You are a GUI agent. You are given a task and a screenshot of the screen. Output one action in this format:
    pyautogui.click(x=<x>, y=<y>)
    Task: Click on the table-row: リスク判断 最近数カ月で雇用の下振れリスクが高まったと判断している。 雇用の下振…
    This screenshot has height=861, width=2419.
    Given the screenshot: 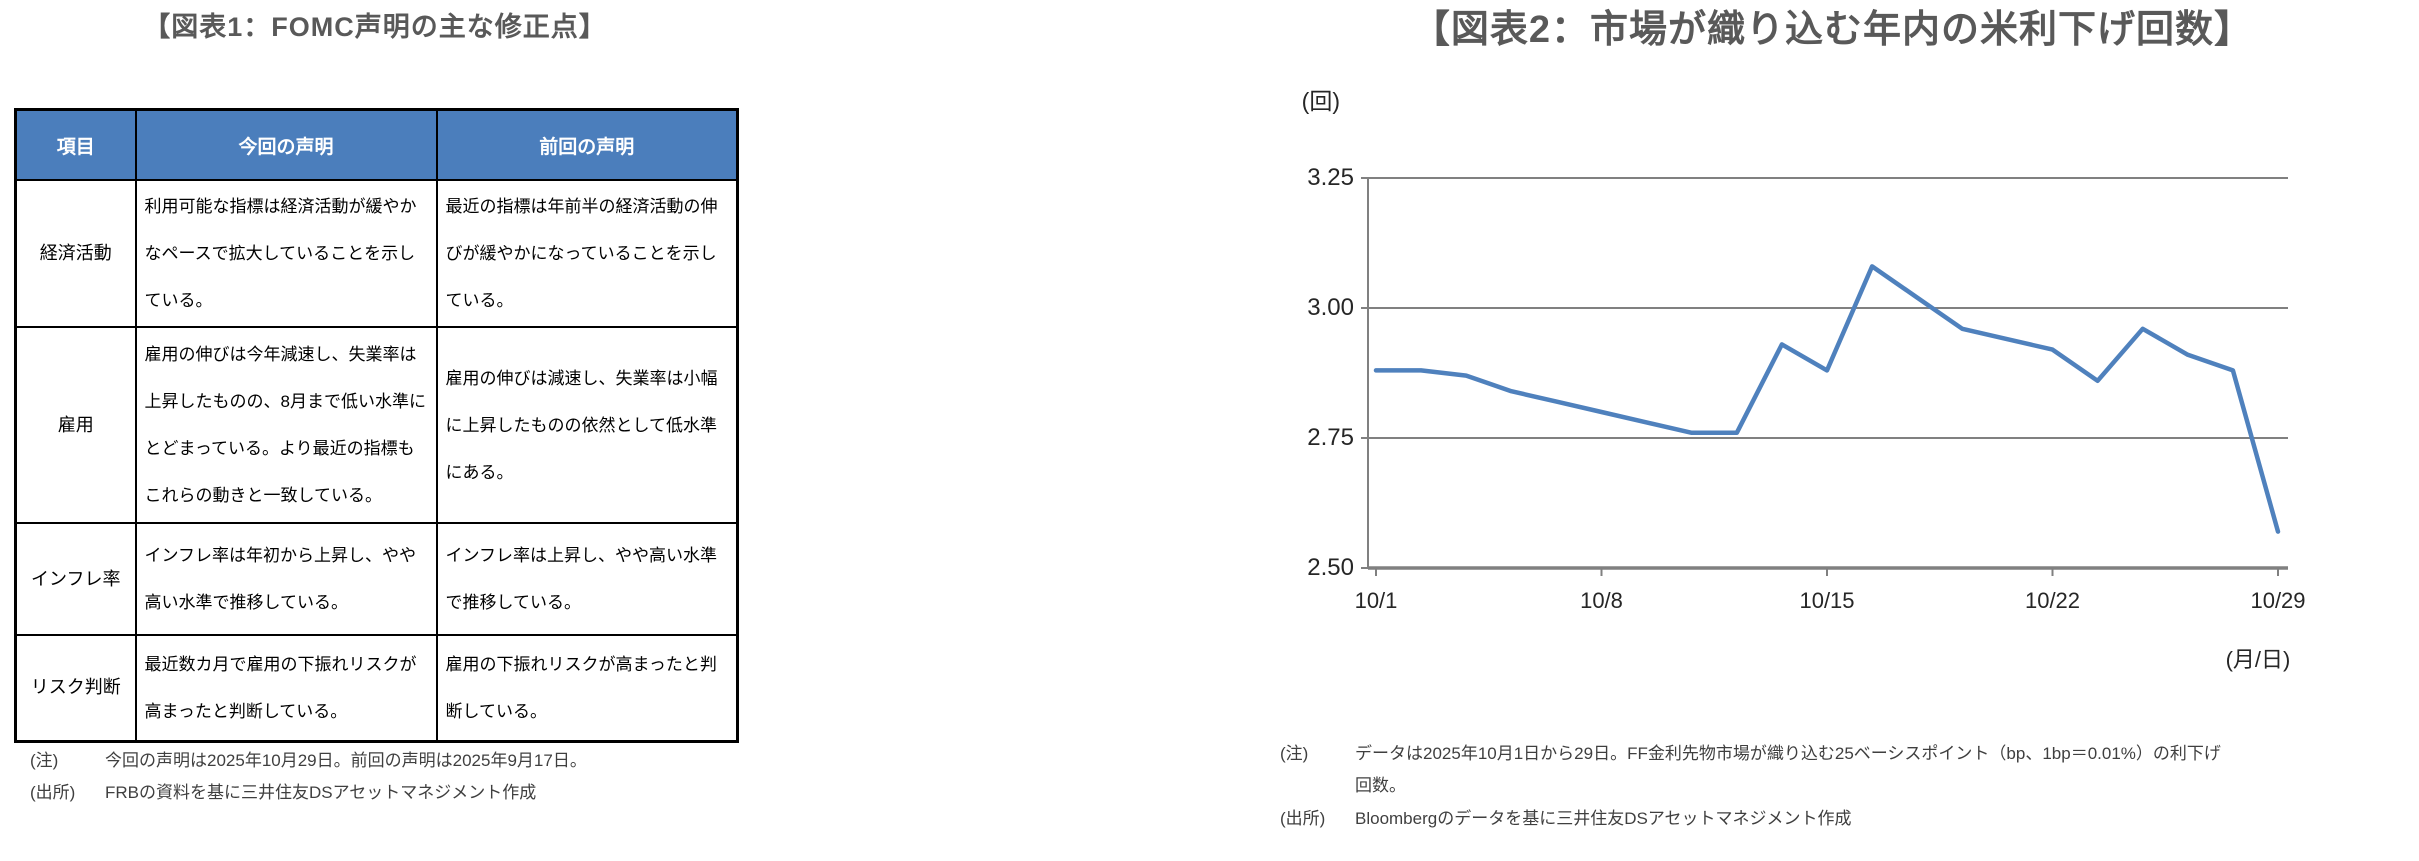 What is the action you would take?
    pyautogui.click(x=376, y=688)
    